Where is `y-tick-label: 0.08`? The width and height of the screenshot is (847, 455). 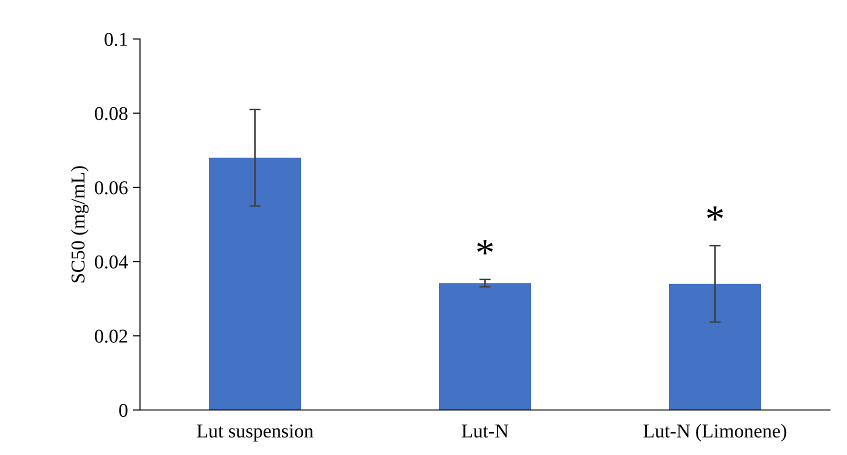
y-tick-label: 0.08 is located at coordinates (111, 113).